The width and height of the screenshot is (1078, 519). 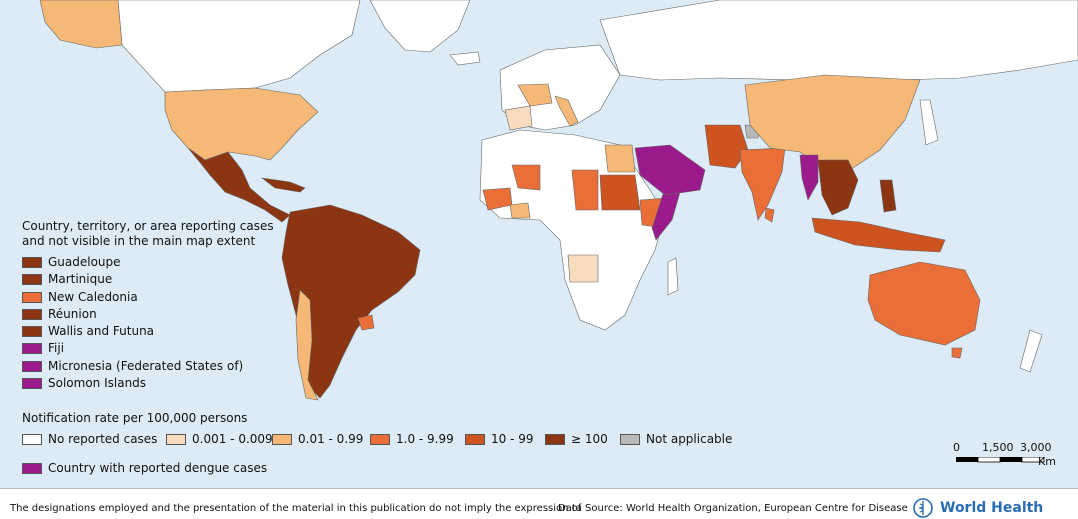 What do you see at coordinates (56, 348) in the screenshot?
I see `legend-label: Fiji` at bounding box center [56, 348].